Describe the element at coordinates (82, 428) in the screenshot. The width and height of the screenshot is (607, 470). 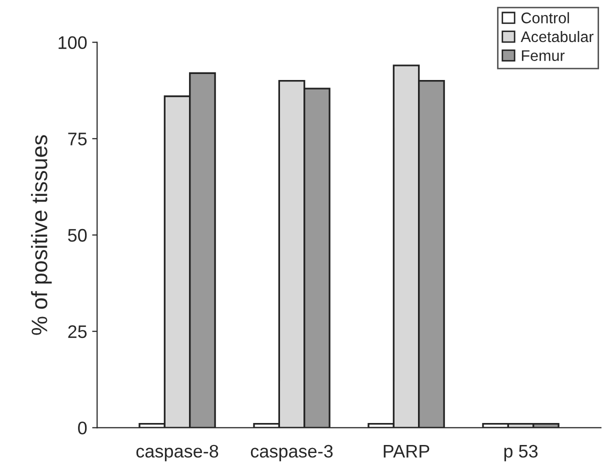
I see `y-tick-label: 0` at that location.